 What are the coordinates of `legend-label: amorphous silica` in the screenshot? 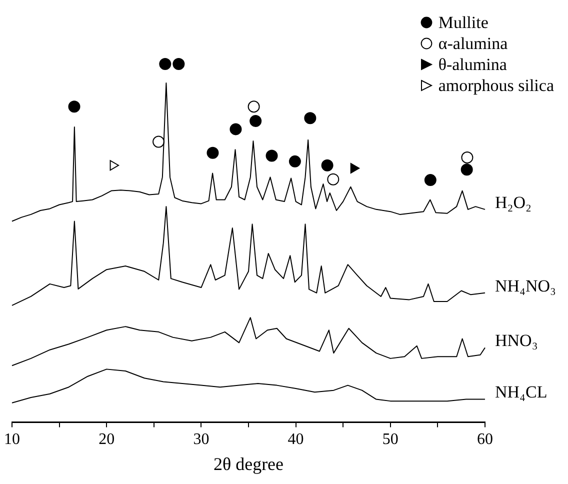 It's located at (496, 85).